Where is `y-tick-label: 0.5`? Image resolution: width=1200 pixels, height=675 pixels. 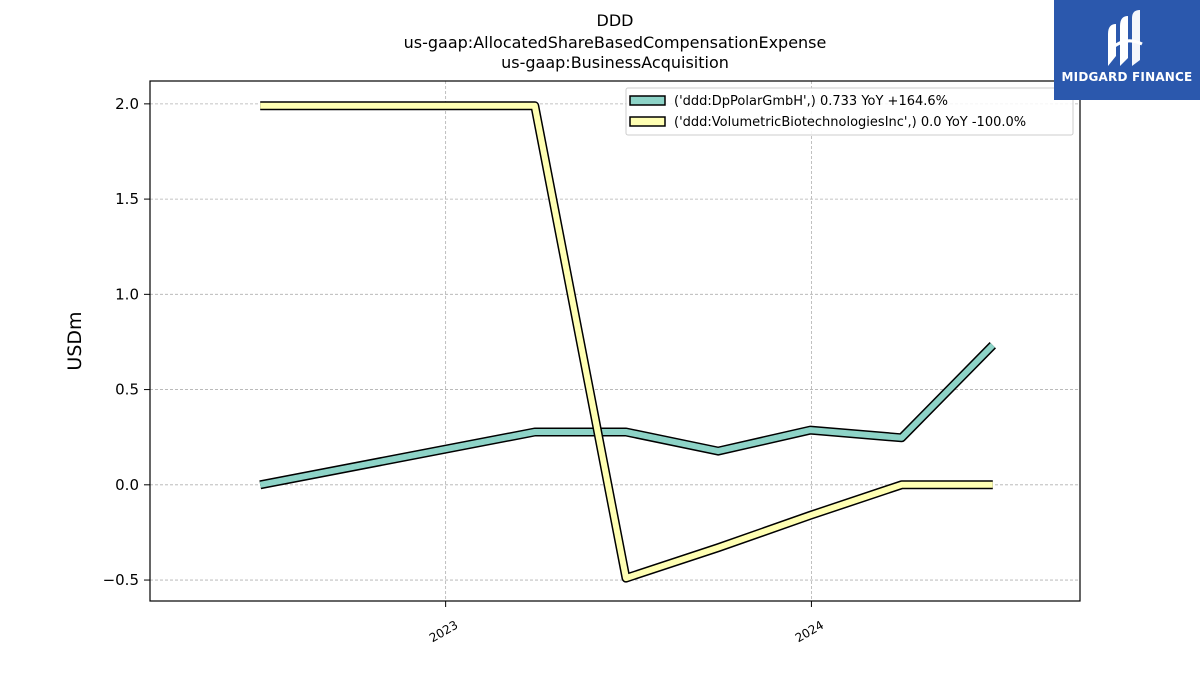
y-tick-label: 0.5 is located at coordinates (127, 390).